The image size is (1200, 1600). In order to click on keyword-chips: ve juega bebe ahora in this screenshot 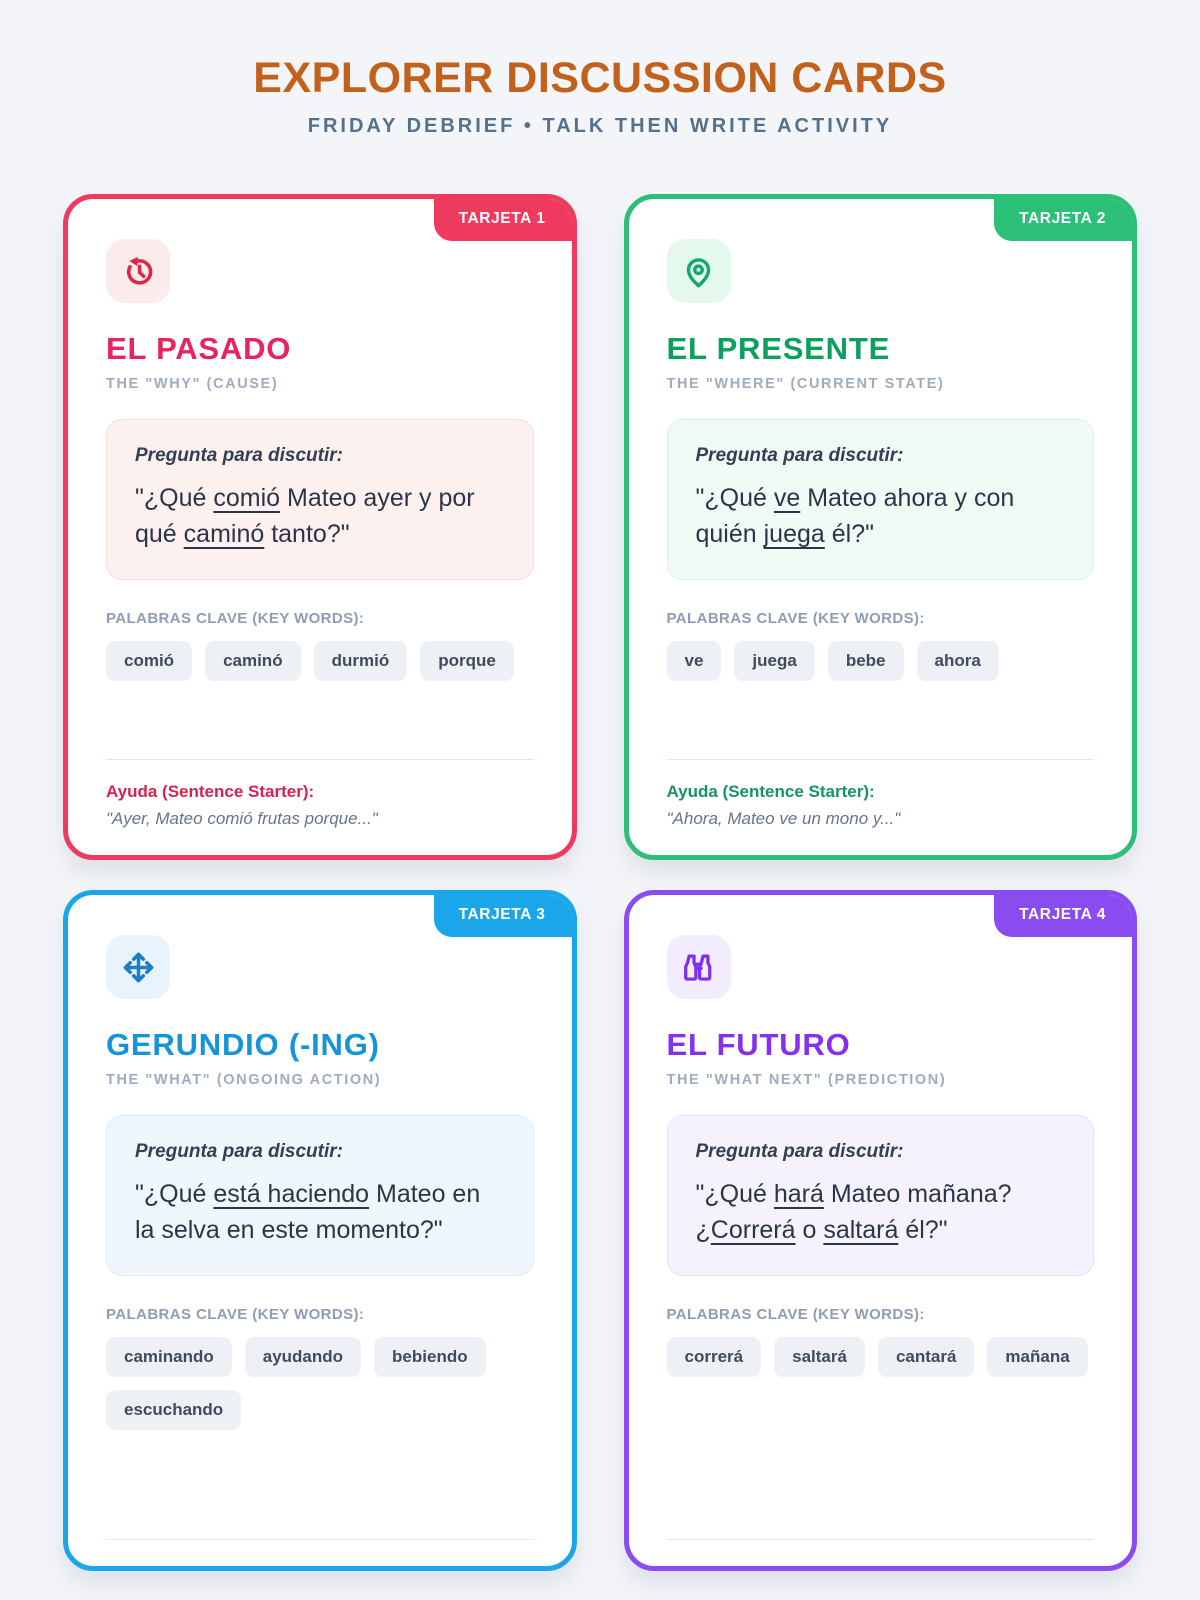, I will do `click(880, 661)`.